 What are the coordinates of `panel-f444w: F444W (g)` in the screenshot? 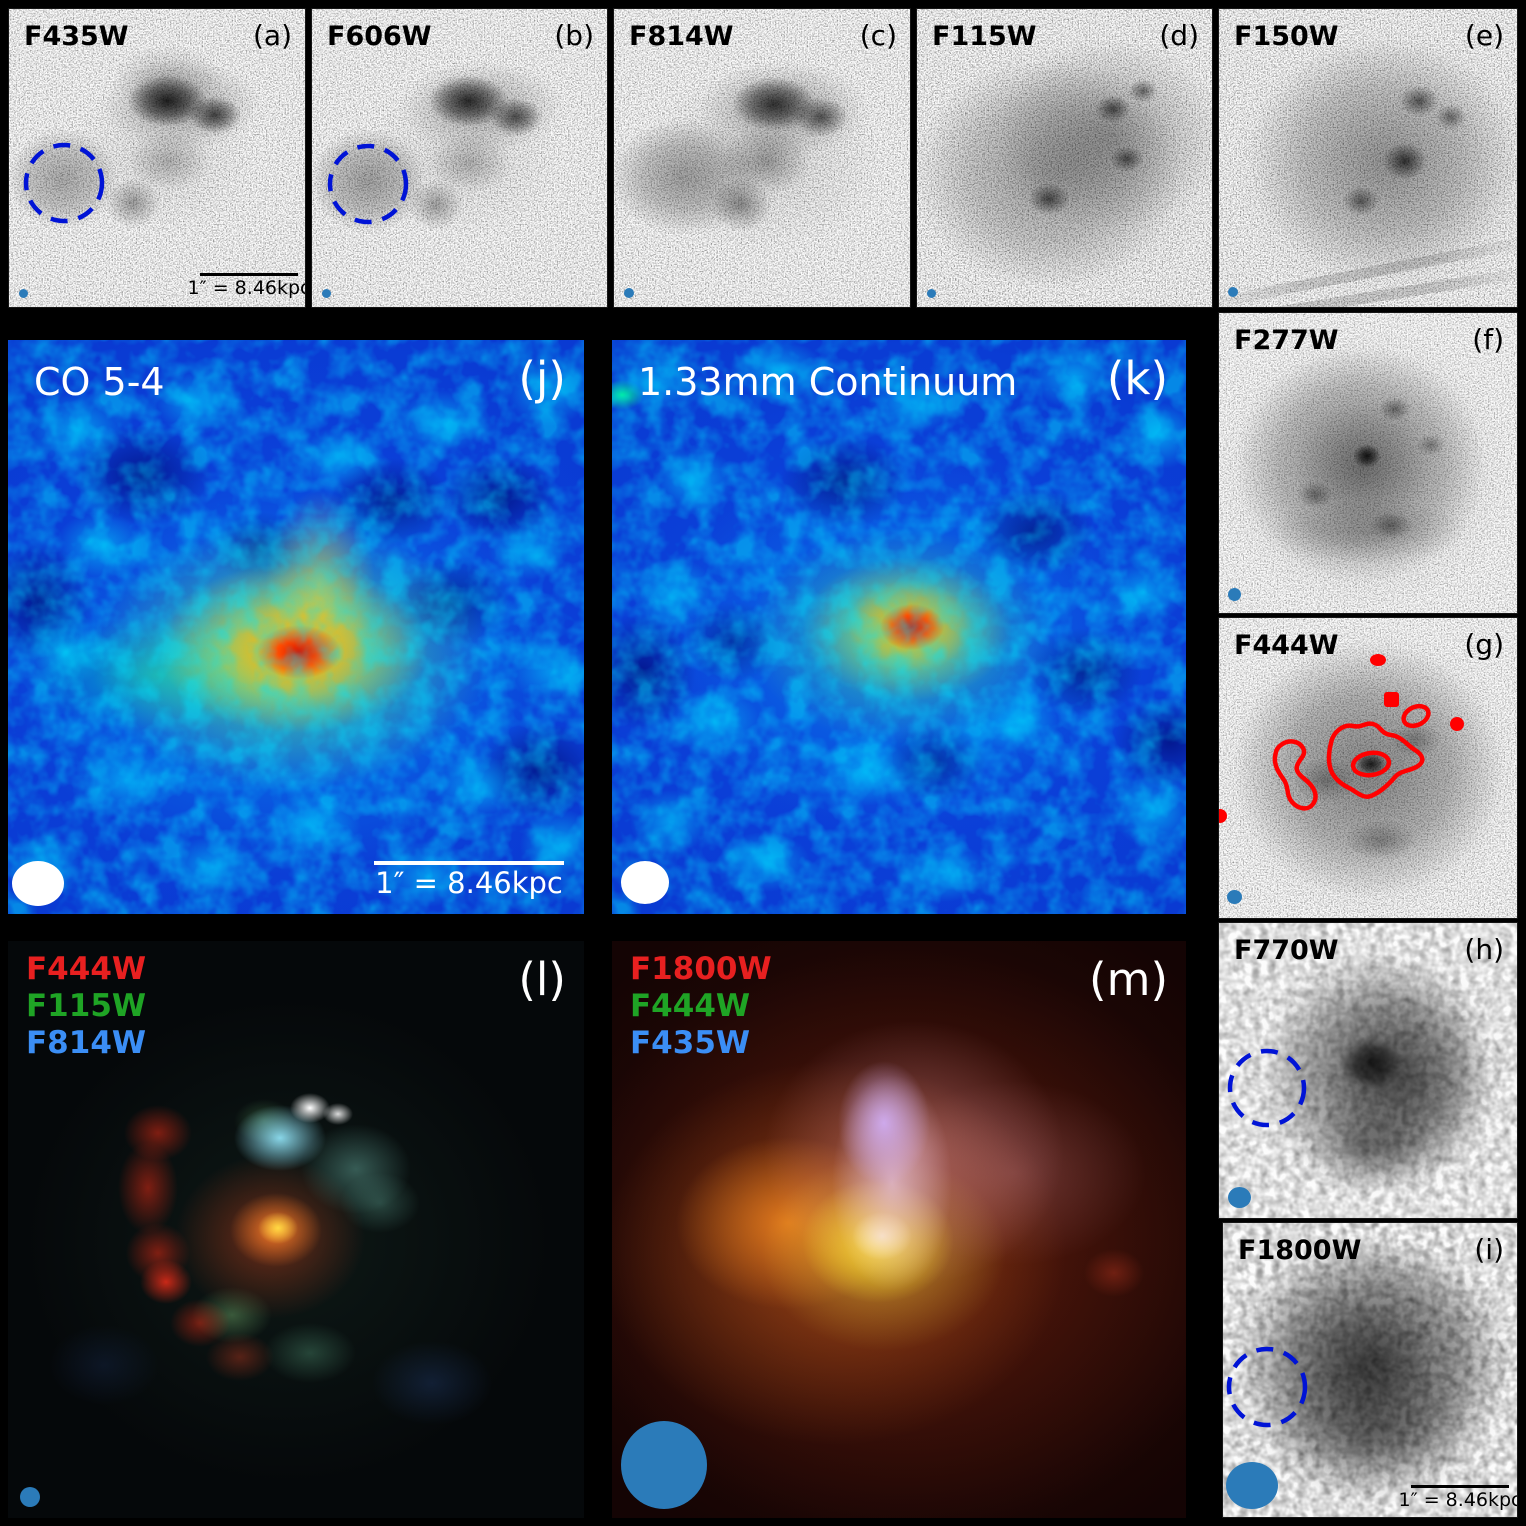 It's located at (1368, 768).